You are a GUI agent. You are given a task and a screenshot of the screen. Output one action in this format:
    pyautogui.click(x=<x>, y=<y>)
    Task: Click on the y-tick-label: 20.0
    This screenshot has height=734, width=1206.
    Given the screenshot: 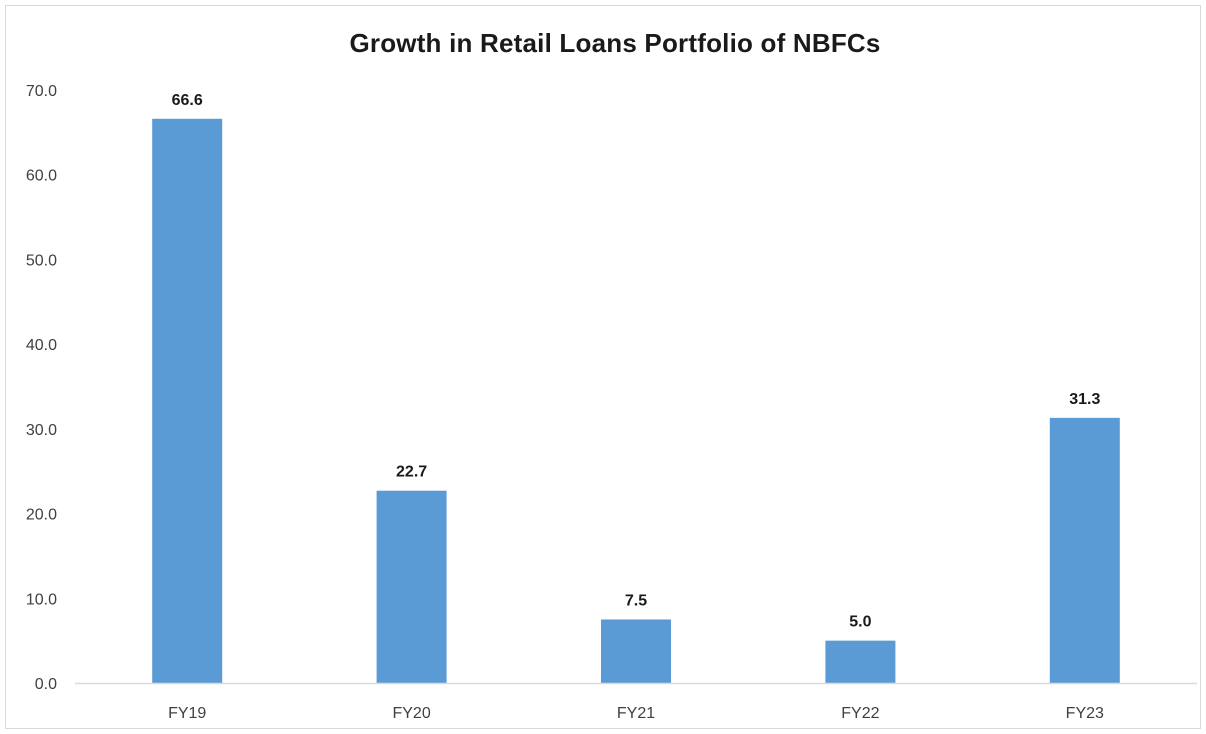 What is the action you would take?
    pyautogui.click(x=41, y=515)
    